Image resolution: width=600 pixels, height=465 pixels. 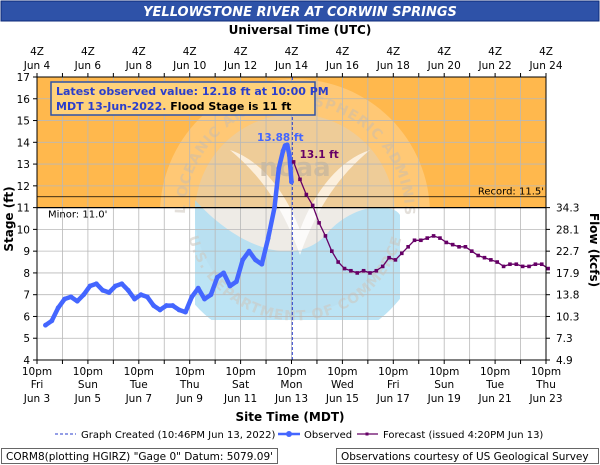 I want to click on x-tick-label-day: Thu, so click(x=189, y=385).